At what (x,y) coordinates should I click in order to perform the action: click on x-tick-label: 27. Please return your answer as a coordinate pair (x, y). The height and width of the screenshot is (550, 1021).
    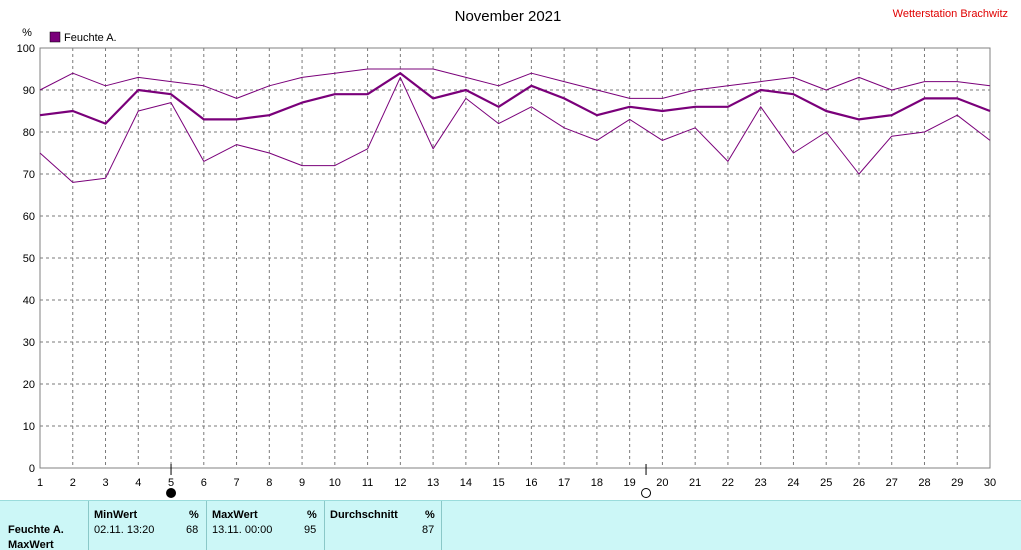
    Looking at the image, I should click on (892, 483).